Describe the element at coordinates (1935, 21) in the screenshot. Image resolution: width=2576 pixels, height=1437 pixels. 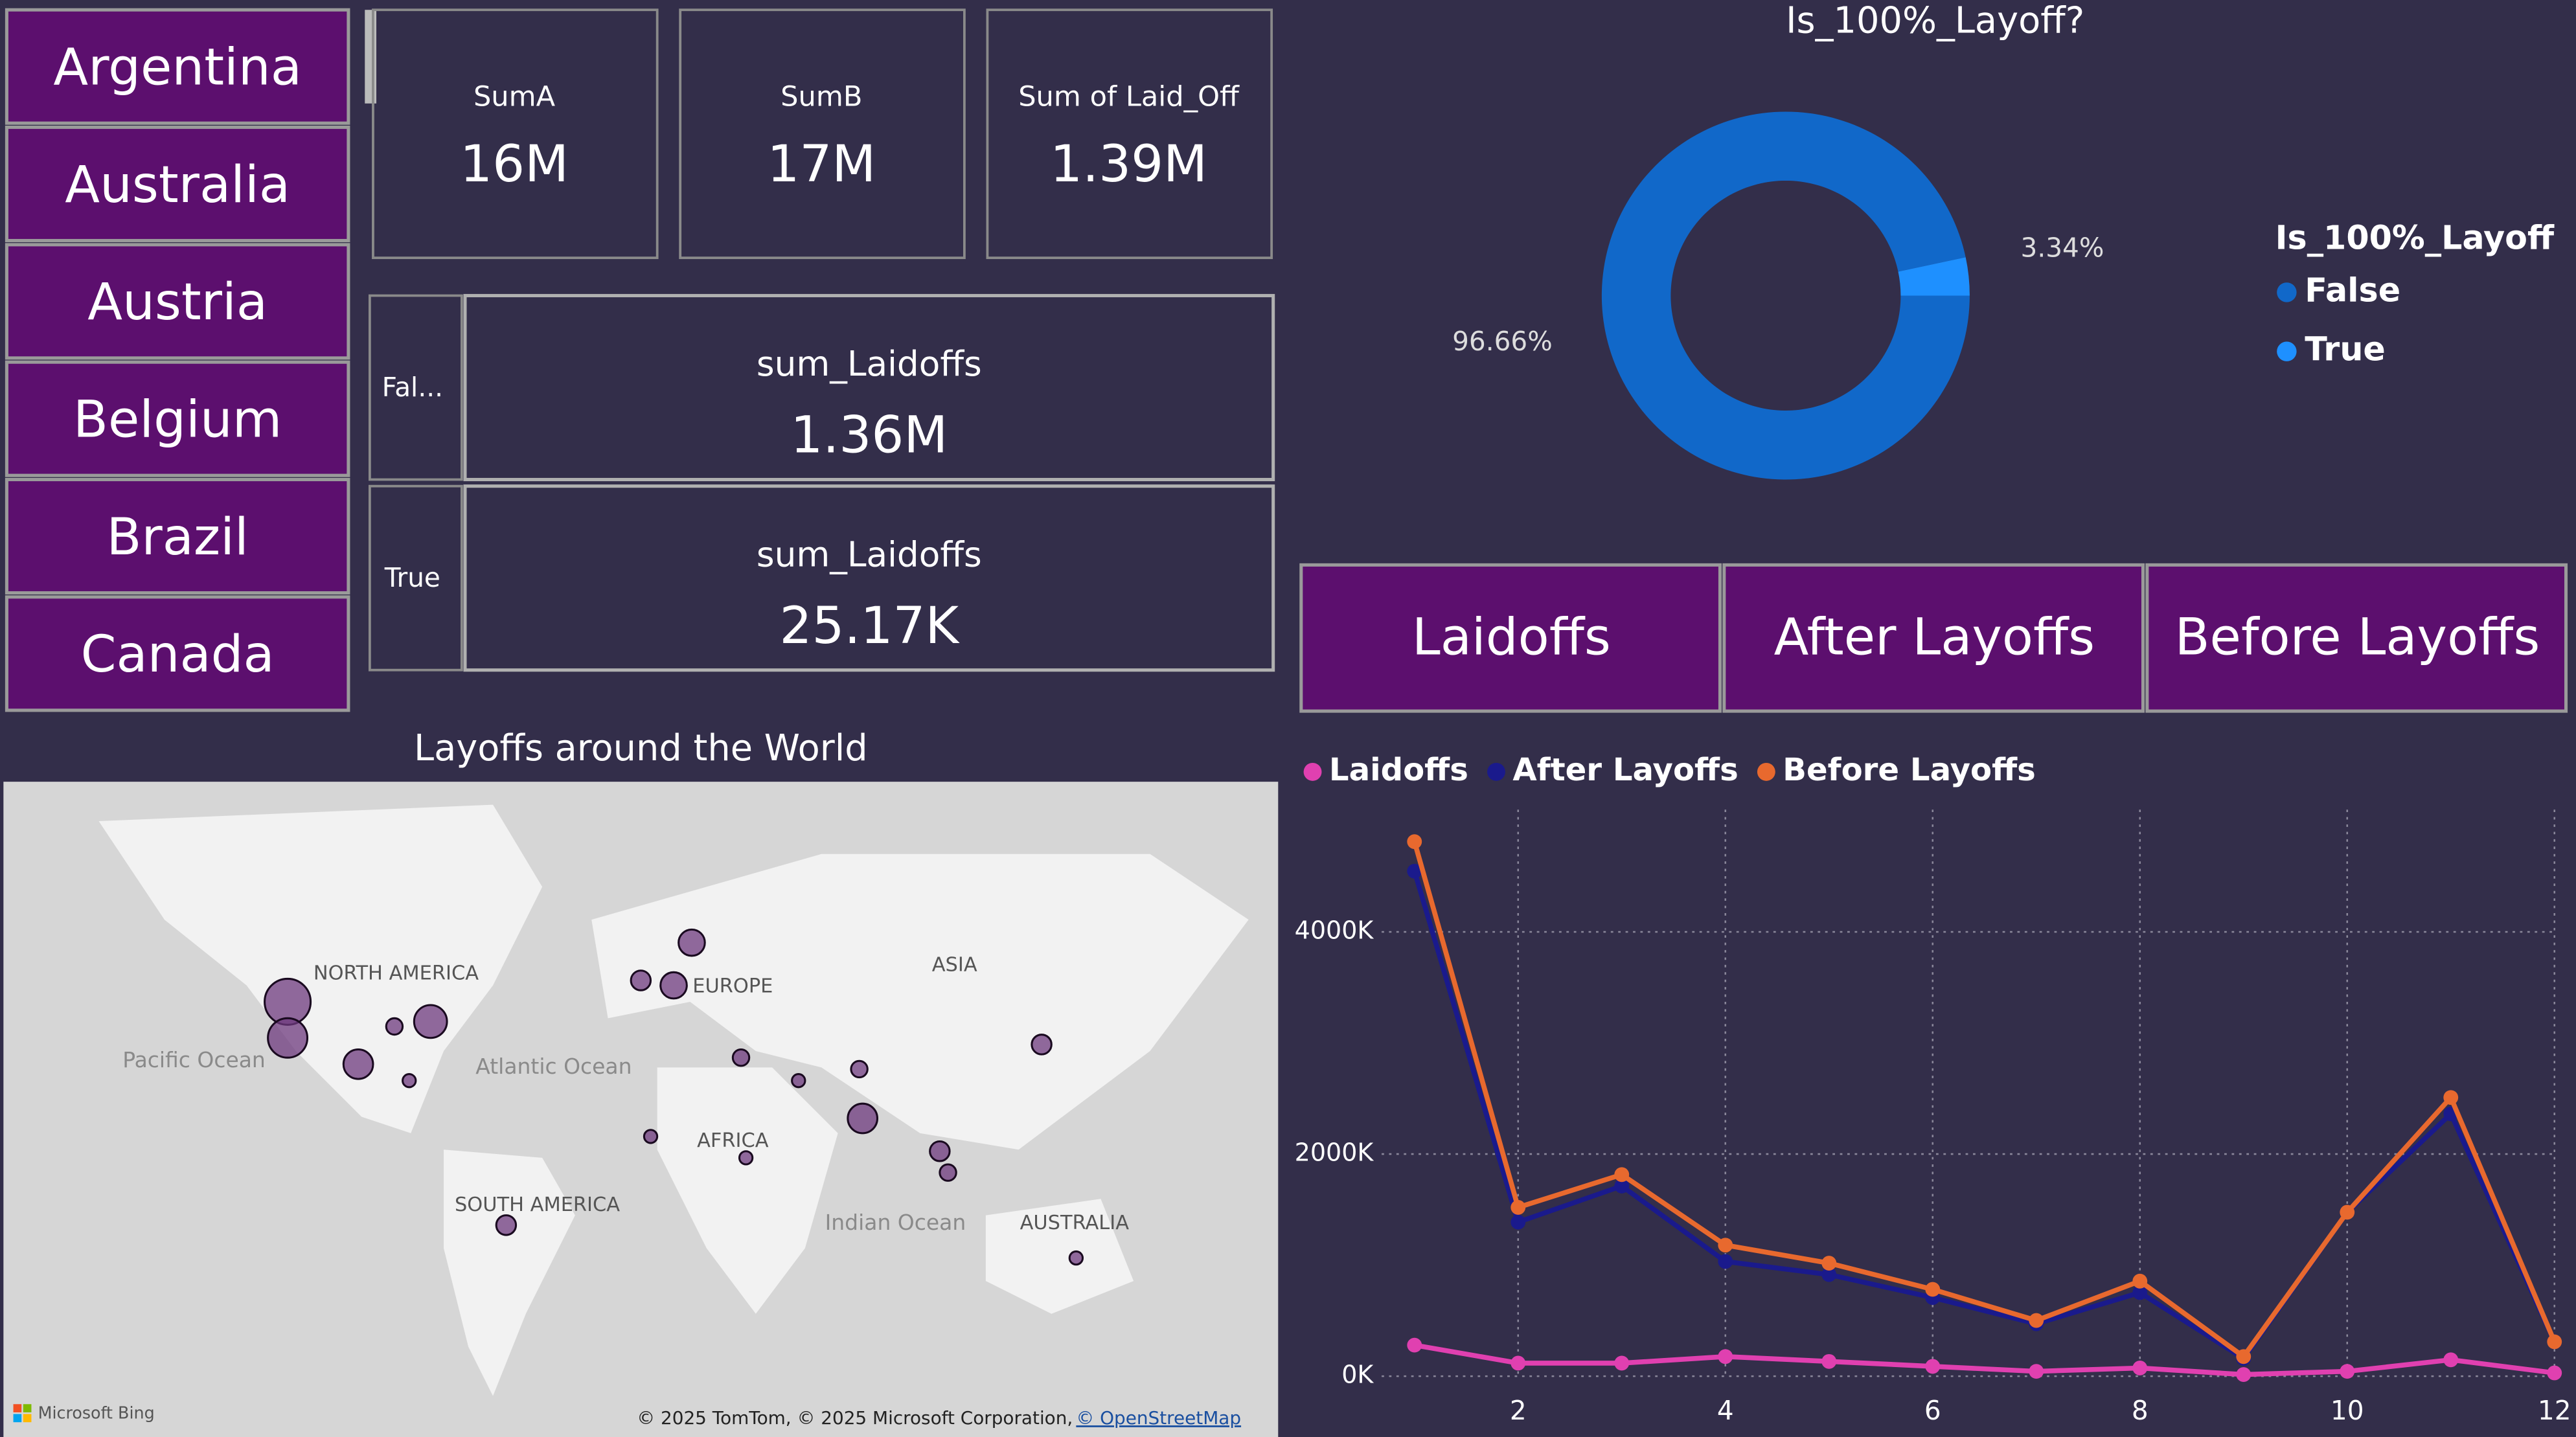
I see `donut-title: Is_100%_Layoff?` at that location.